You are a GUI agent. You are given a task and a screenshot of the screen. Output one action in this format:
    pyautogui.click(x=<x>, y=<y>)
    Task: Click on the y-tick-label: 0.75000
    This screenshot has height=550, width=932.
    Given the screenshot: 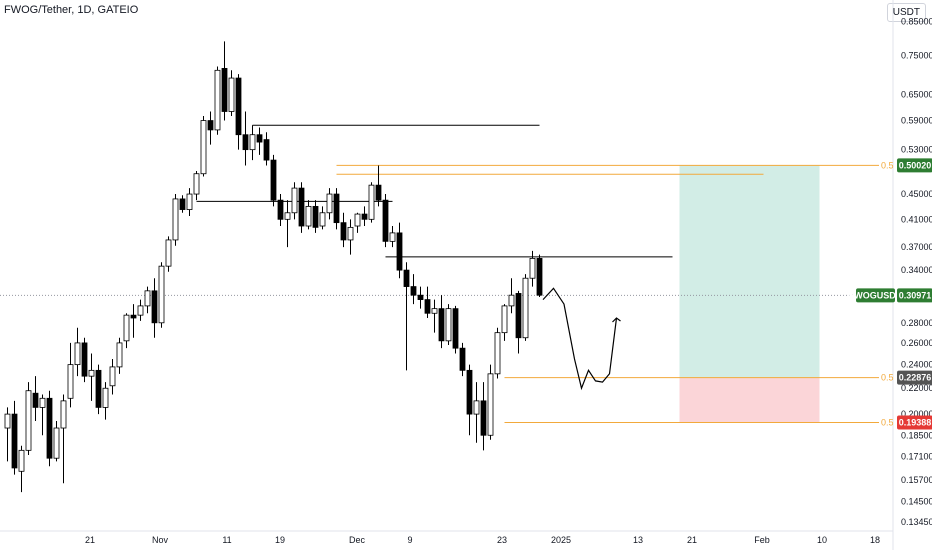 What is the action you would take?
    pyautogui.click(x=916, y=55)
    